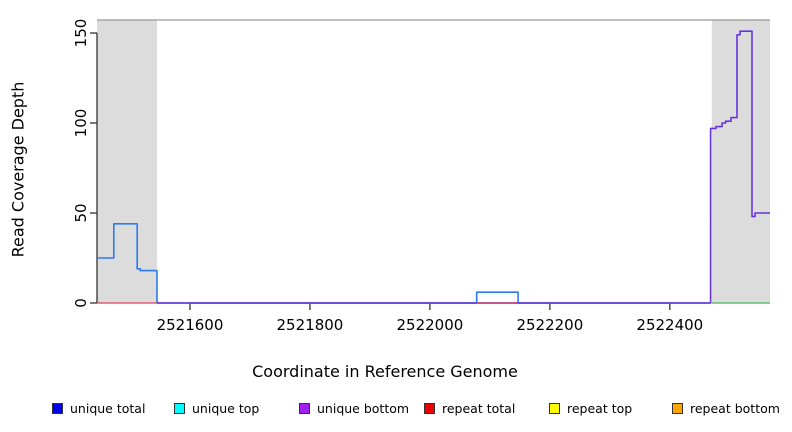  I want to click on legend-swatch-unique-top, so click(179, 408).